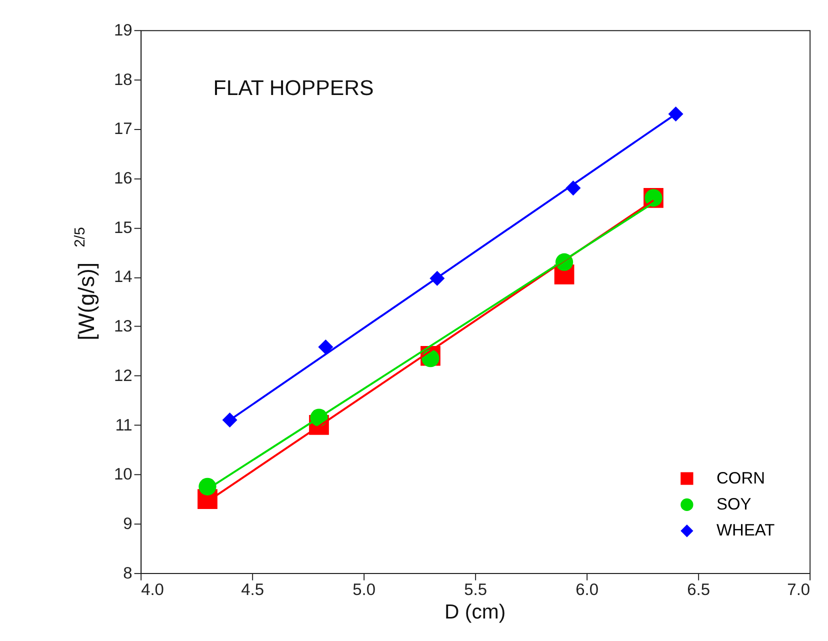 This screenshot has width=828, height=641. Describe the element at coordinates (123, 327) in the screenshot. I see `y-tick-label: 13` at that location.